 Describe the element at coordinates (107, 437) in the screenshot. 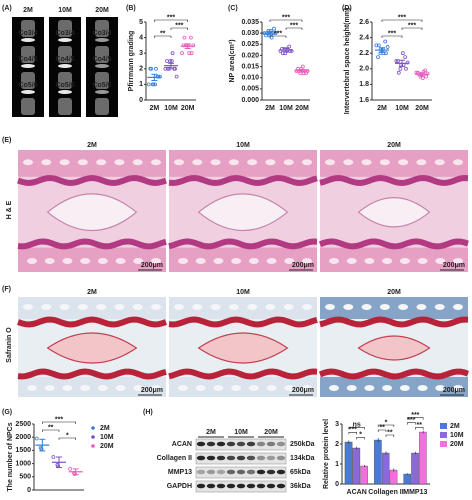

I see `legend-label: 10M` at that location.